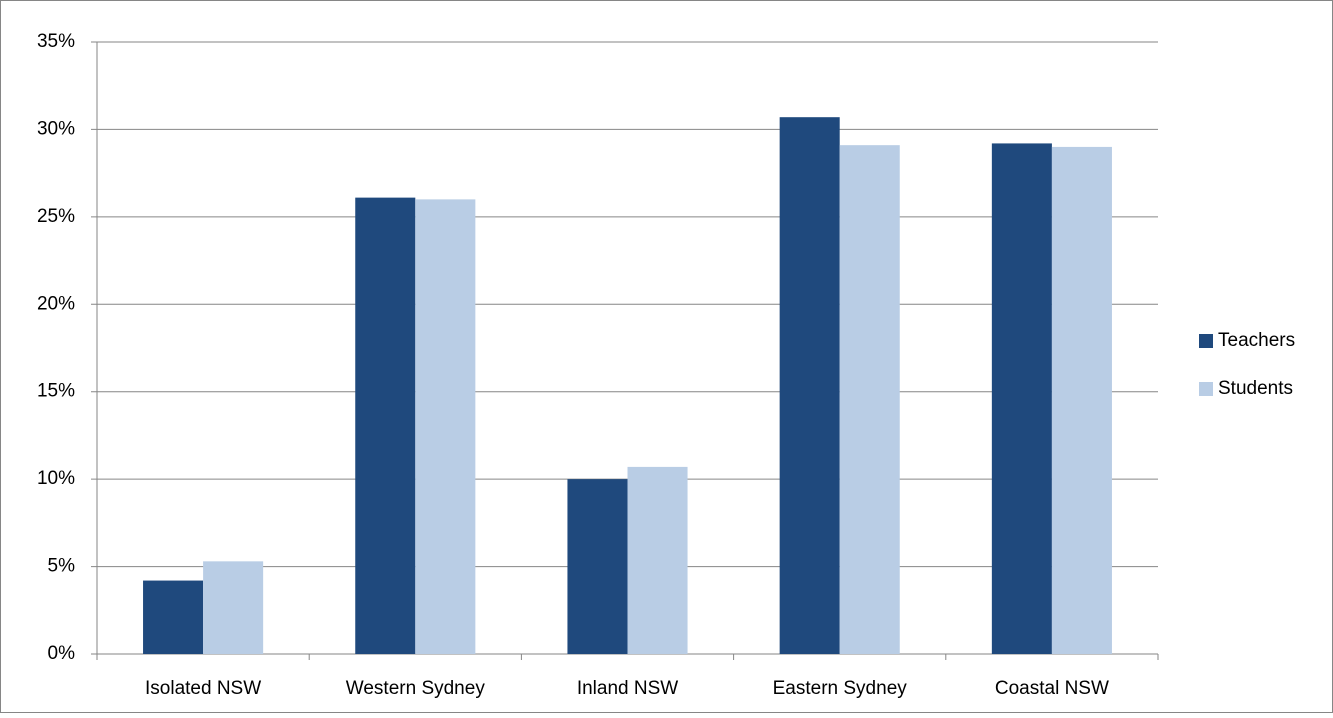 This screenshot has height=718, width=1333. What do you see at coordinates (56, 303) in the screenshot?
I see `y-tick-label: 20%` at bounding box center [56, 303].